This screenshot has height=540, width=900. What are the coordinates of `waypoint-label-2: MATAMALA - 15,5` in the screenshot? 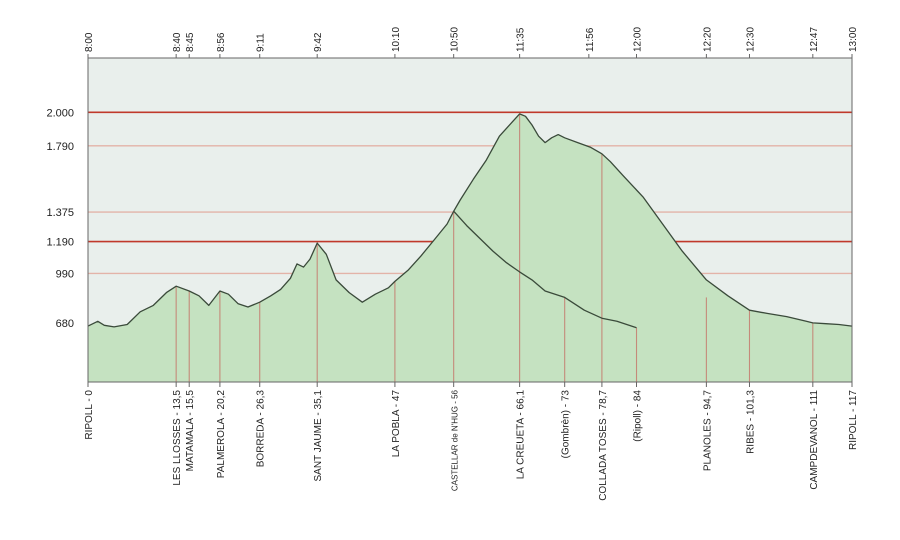 It's located at (190, 431).